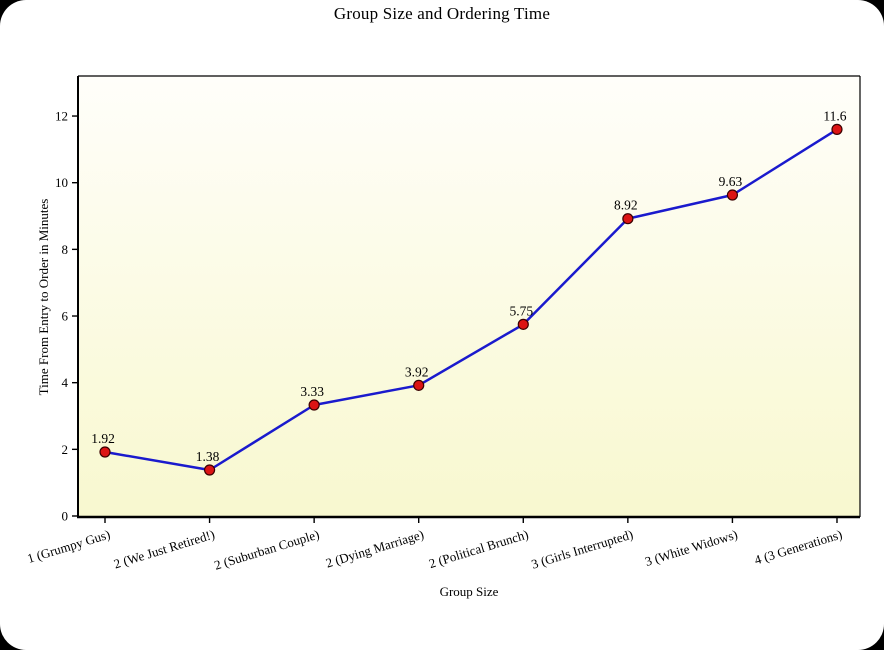 The image size is (884, 650). What do you see at coordinates (797, 547) in the screenshot?
I see `x-tick-label: 4 (3 Generations)` at bounding box center [797, 547].